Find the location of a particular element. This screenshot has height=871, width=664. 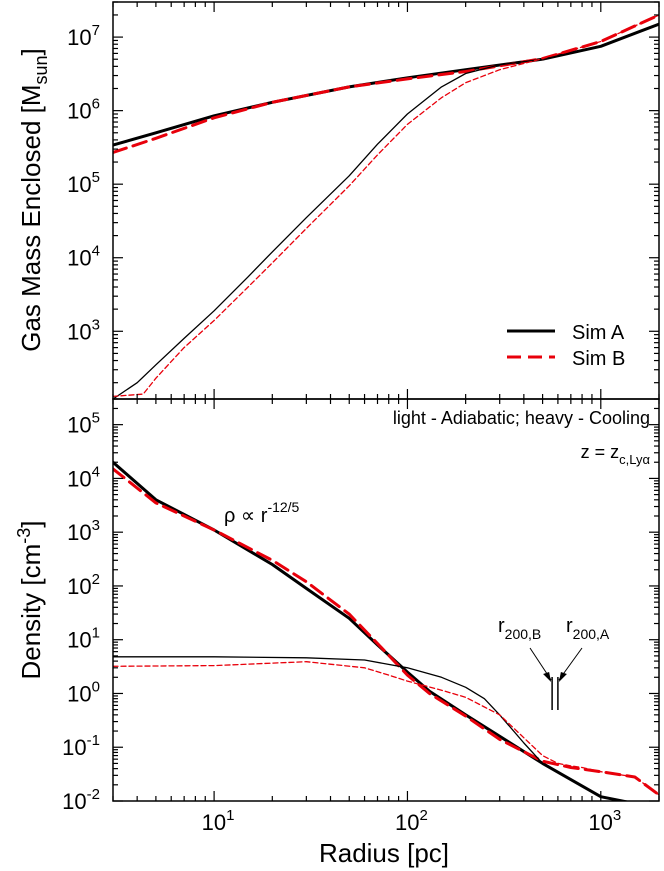

top-y-tick-label: 10⁶ is located at coordinates (83, 110).